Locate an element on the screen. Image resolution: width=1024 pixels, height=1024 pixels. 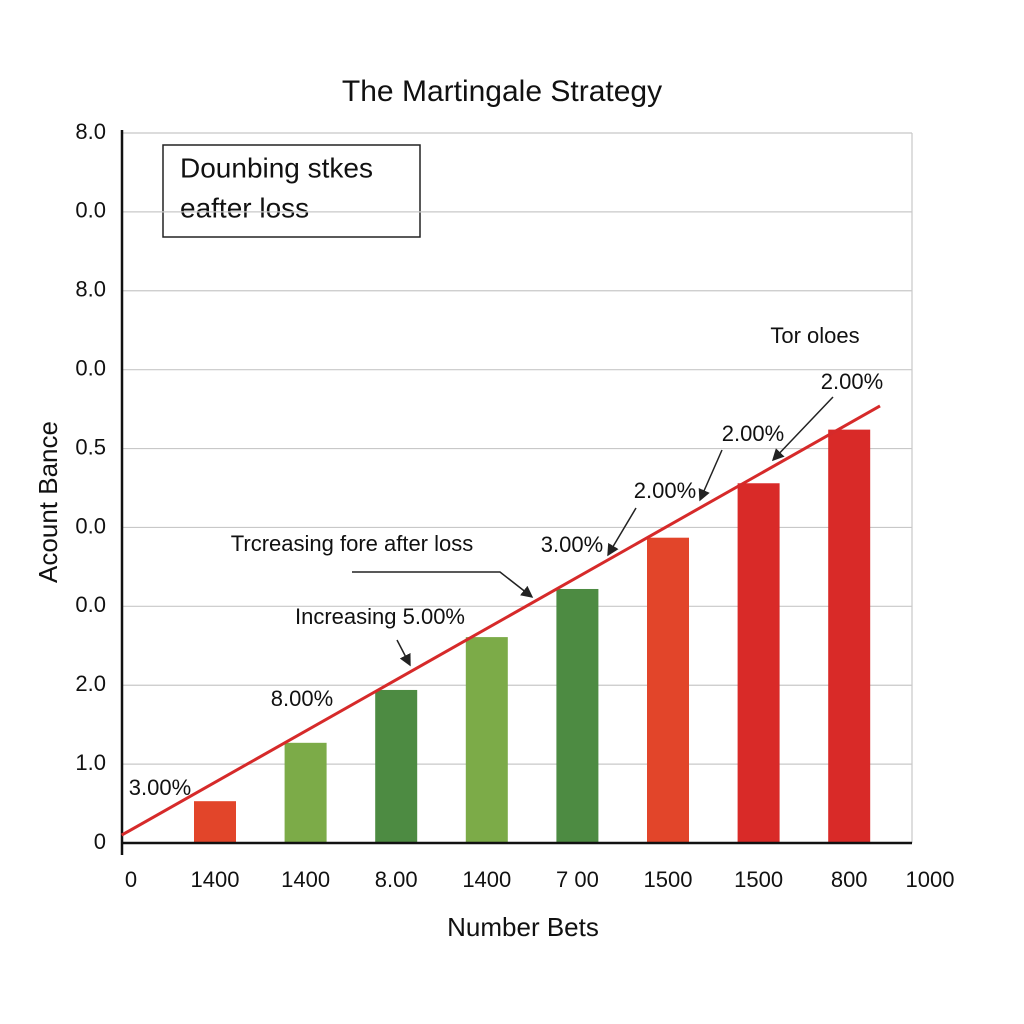
annotation: Tor oloes is located at coordinates (814, 335).